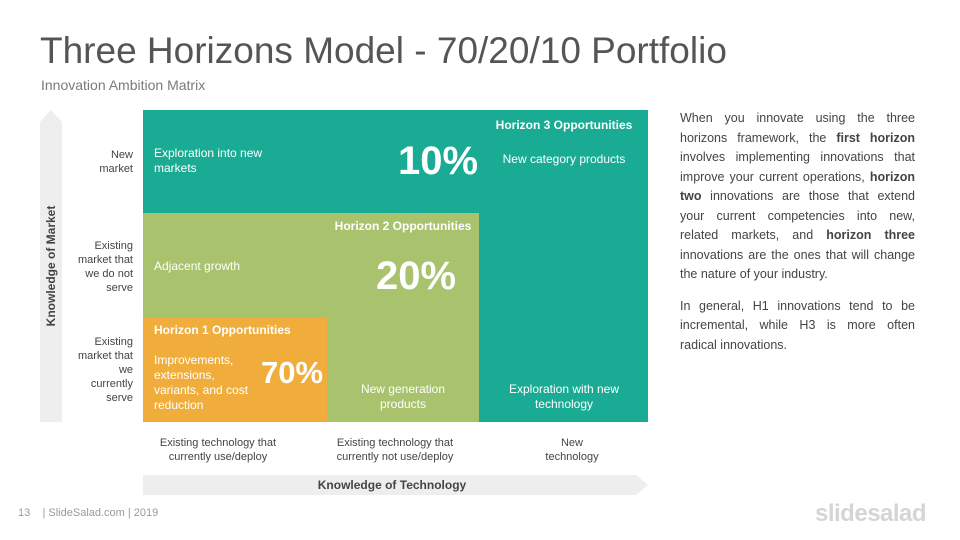  What do you see at coordinates (105, 370) in the screenshot?
I see `y-label-existing-served: Existing market that we currently serve` at bounding box center [105, 370].